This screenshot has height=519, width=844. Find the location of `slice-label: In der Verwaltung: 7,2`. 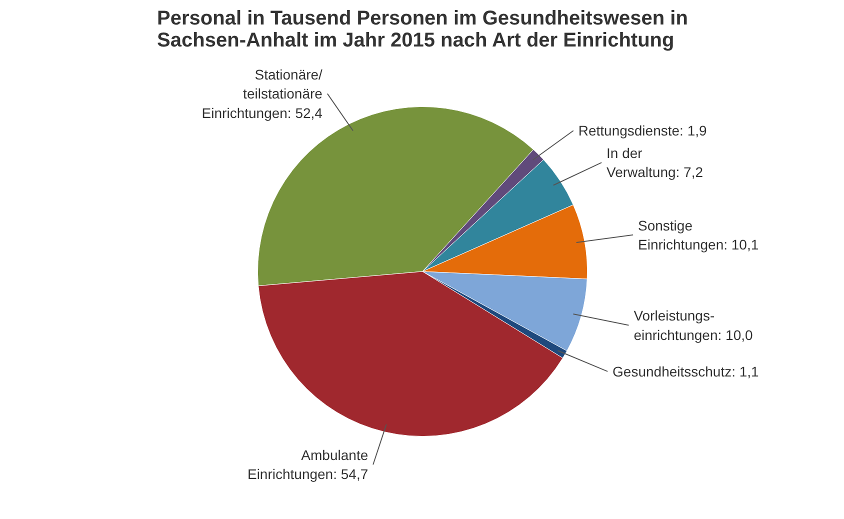

slice-label: In der Verwaltung: 7,2 is located at coordinates (655, 162).